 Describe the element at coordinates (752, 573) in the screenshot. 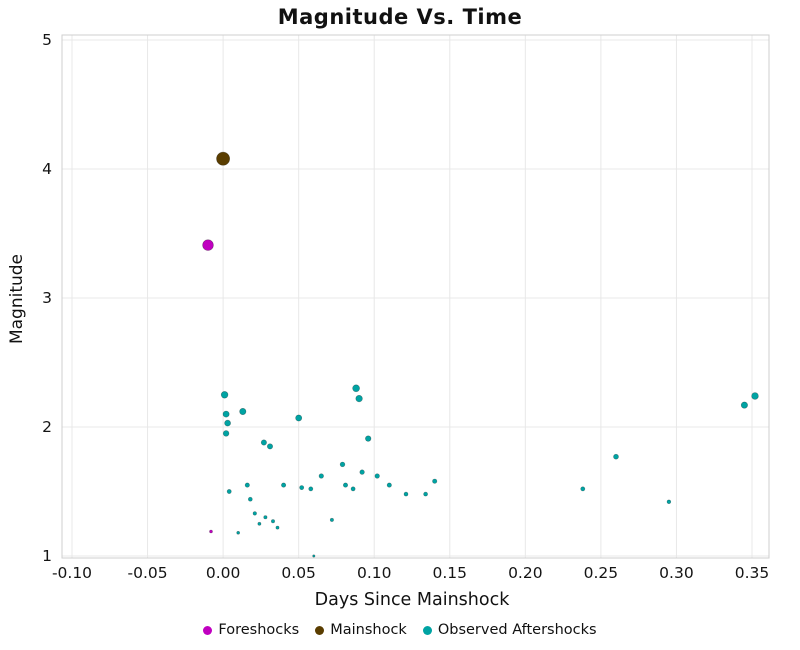

I see `svg-text: 0.35` at that location.